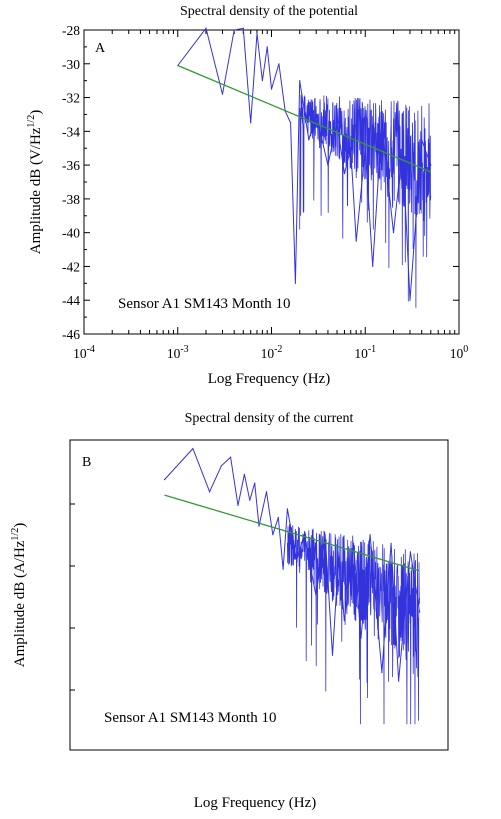 The height and width of the screenshot is (819, 501). What do you see at coordinates (190, 718) in the screenshot?
I see `chart-b-annotation: Sensor A1 SM143 Month 10` at bounding box center [190, 718].